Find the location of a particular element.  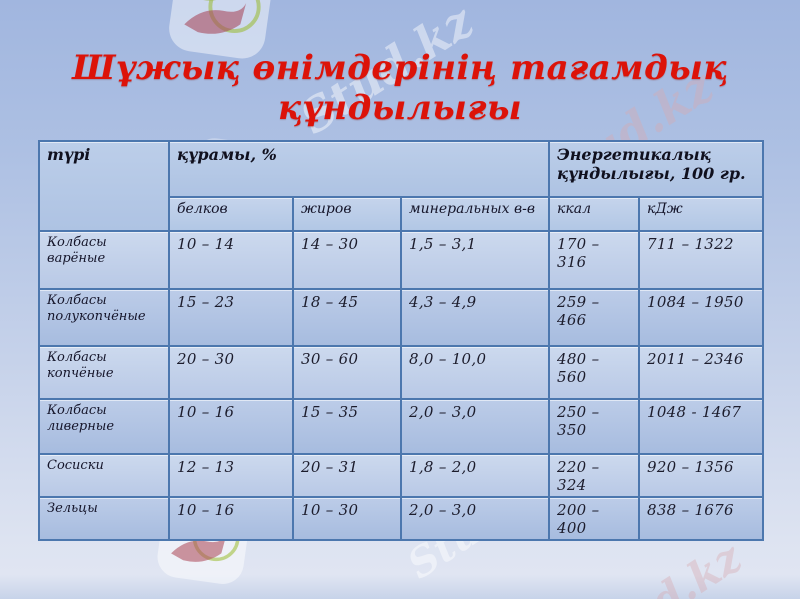

cell-kj: 1048 - 1467 is located at coordinates (701, 426).